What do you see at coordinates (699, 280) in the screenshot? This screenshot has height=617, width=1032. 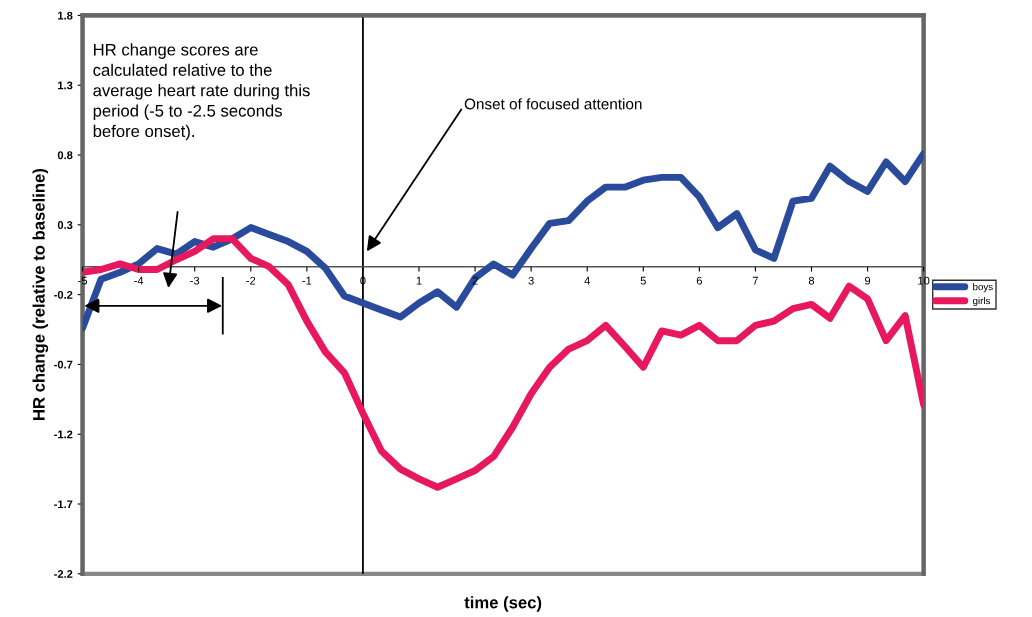 I see `x-tick-label: 6` at bounding box center [699, 280].